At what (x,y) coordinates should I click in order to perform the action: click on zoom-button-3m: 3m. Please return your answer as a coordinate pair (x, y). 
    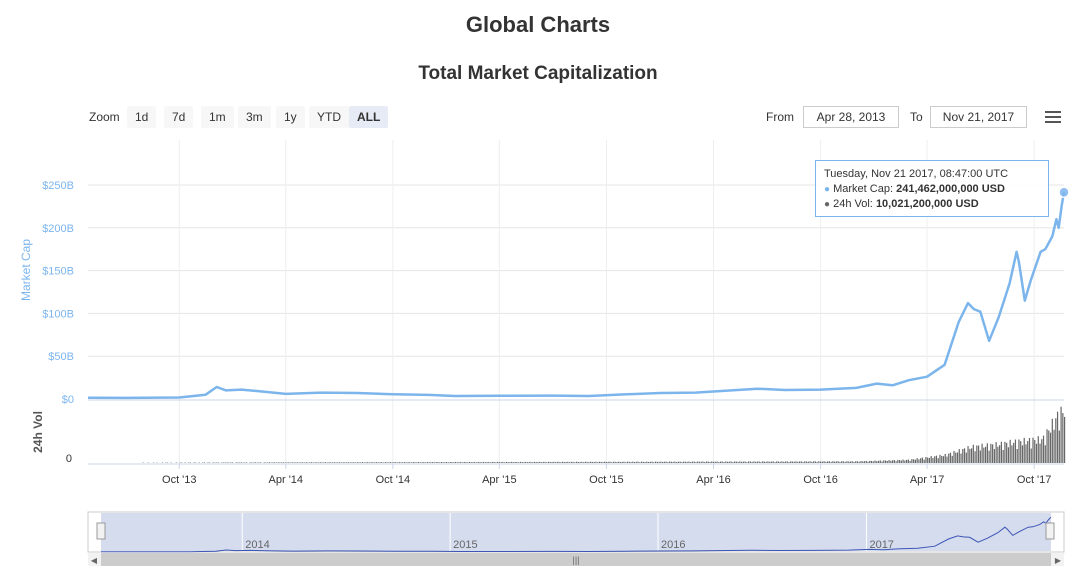
    Looking at the image, I should click on (254, 117).